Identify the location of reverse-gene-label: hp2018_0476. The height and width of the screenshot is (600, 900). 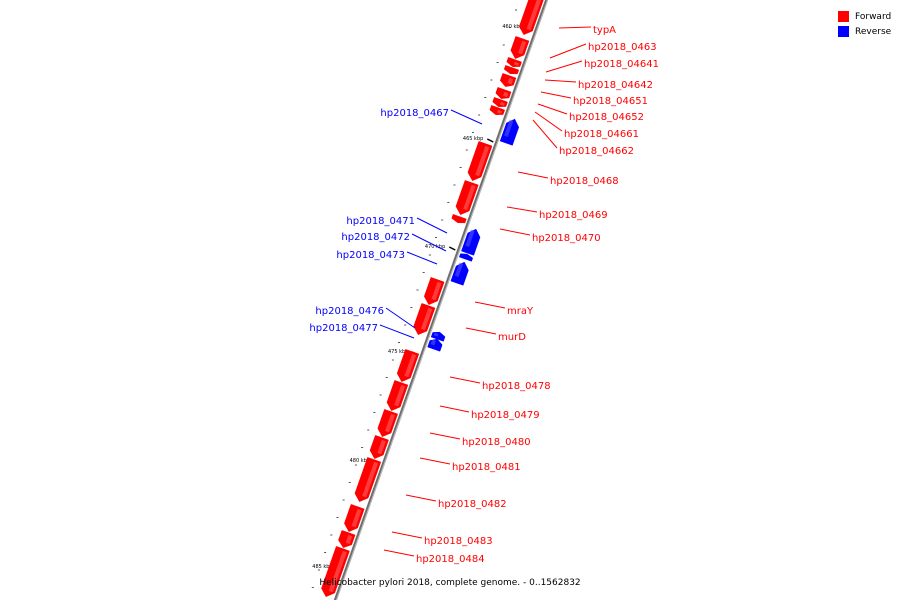
(349, 311).